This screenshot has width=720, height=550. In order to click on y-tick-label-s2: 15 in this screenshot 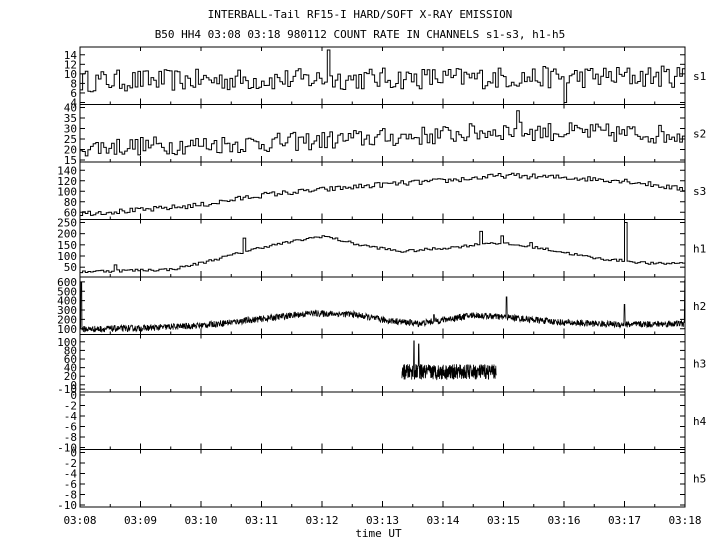, I will do `click(70, 160)`.